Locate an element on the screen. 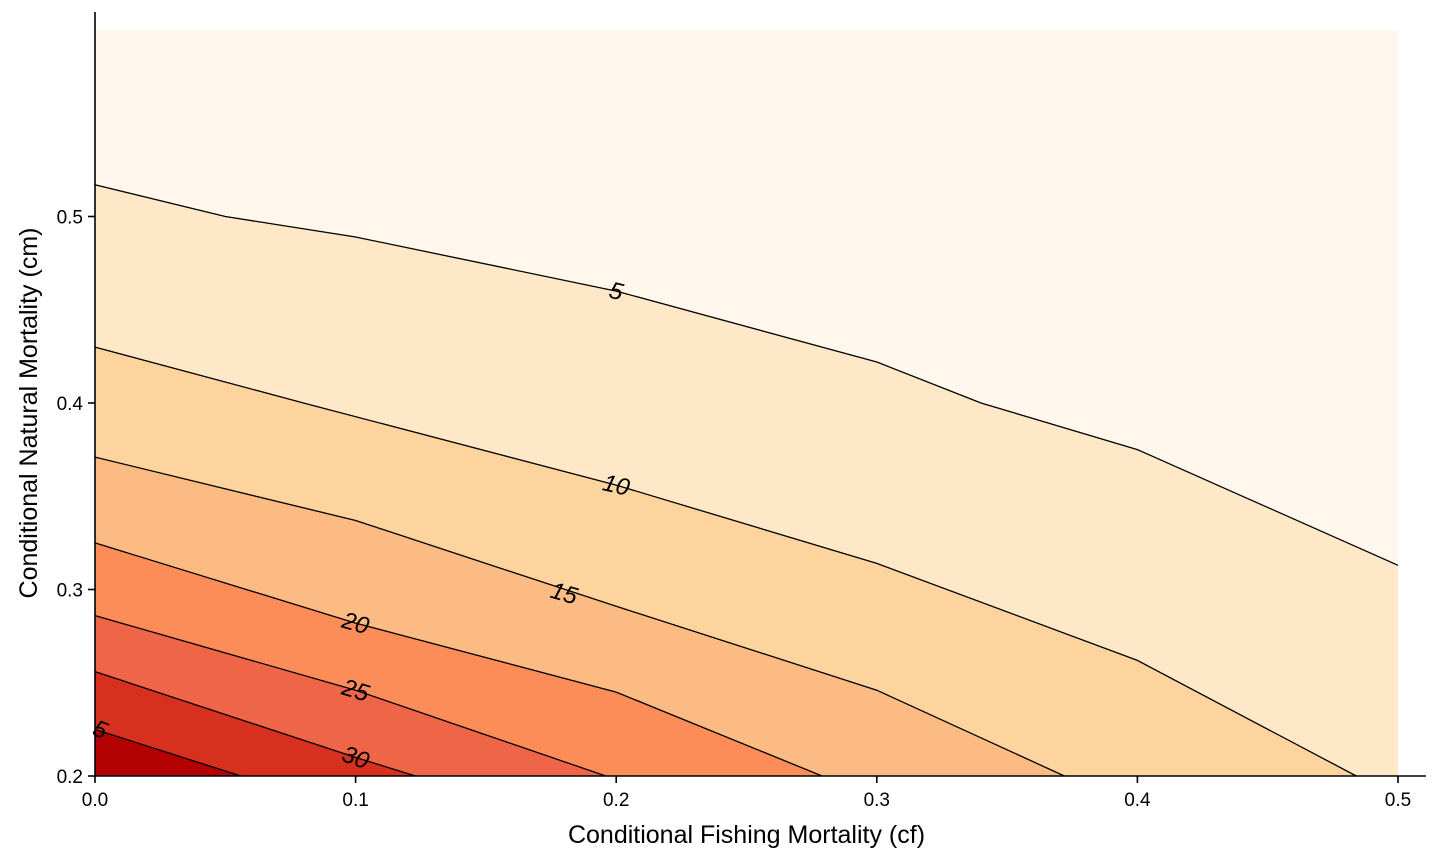  x-tick-label: 0.1 is located at coordinates (355, 800).